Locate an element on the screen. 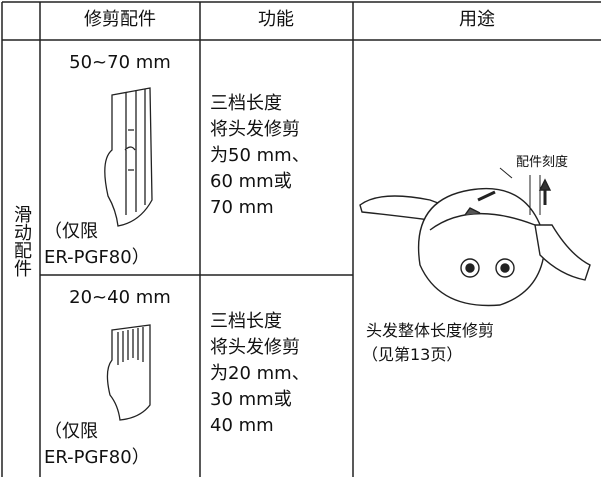 This screenshot has width=601, height=477. header-cell: 用途 is located at coordinates (477, 19).